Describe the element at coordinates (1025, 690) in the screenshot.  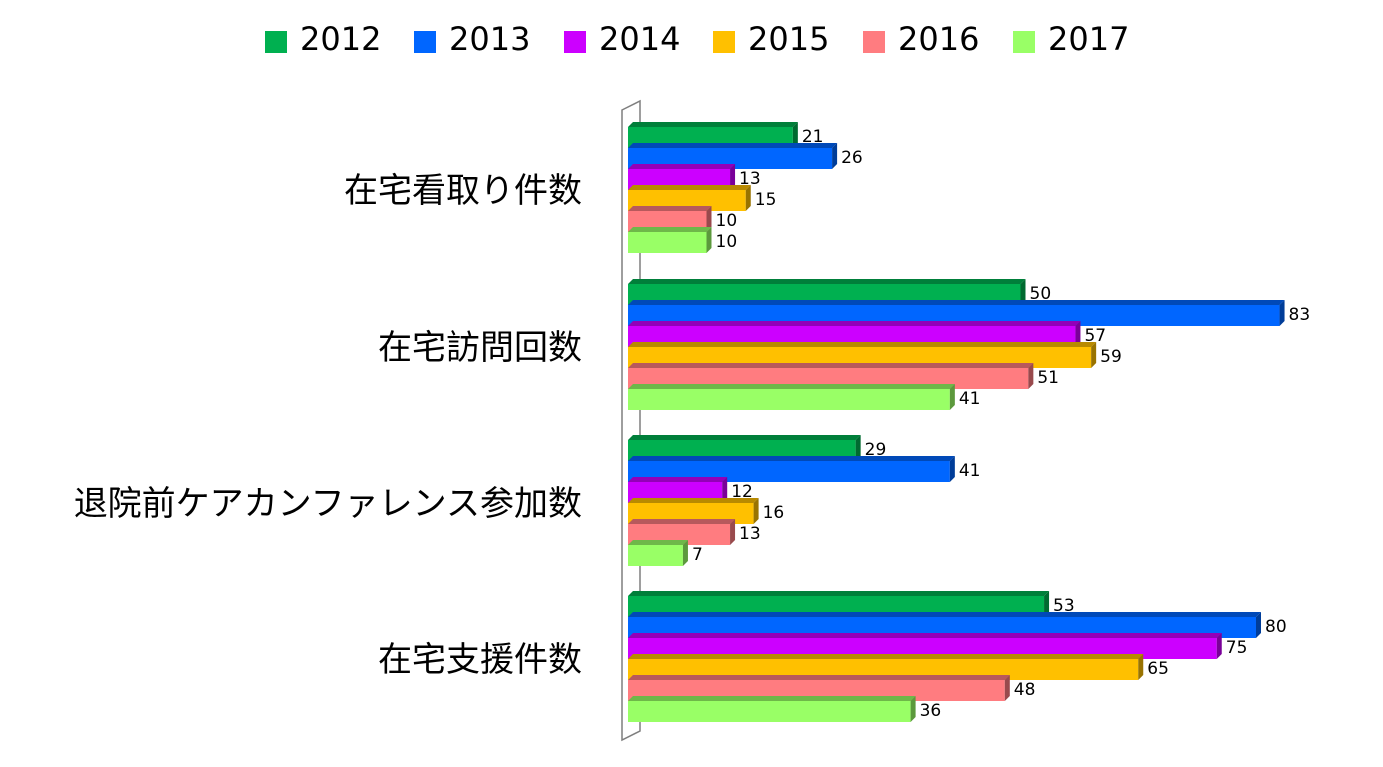
I see `data-label-2016-4: 48` at that location.